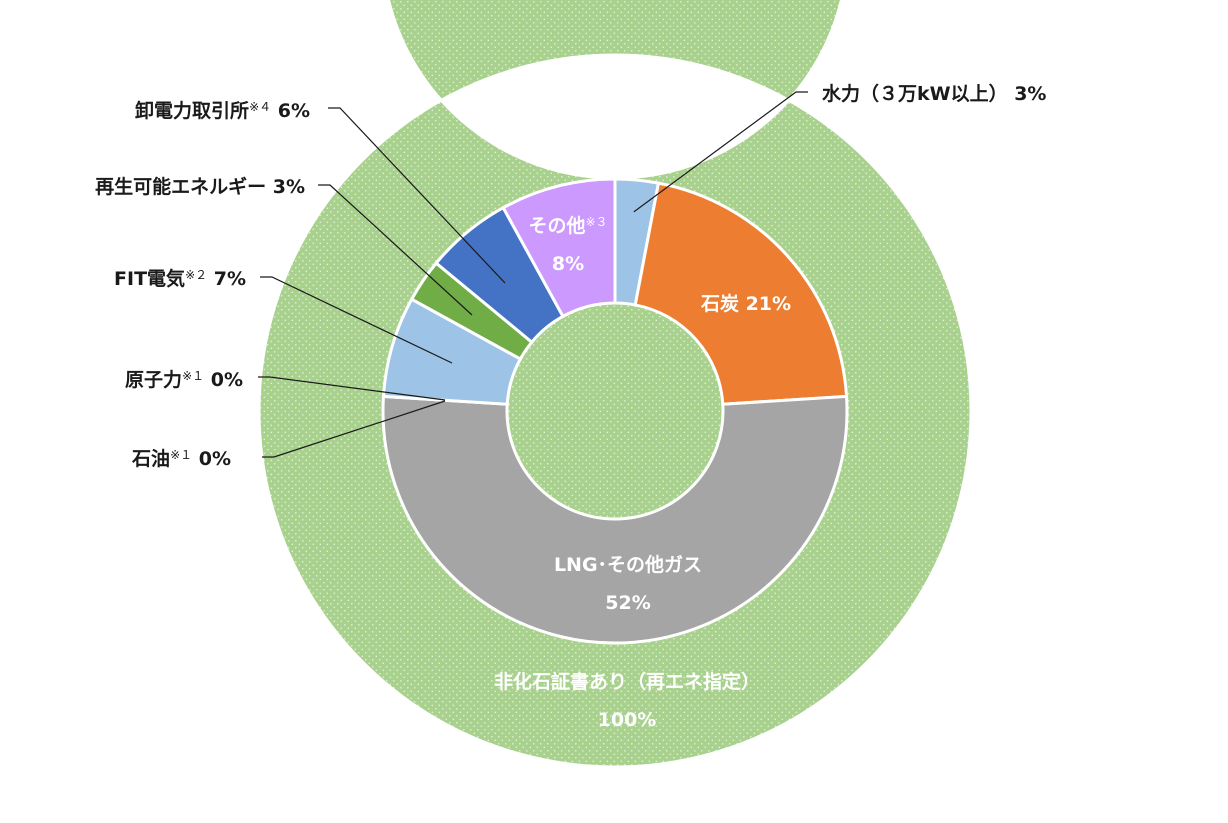 The height and width of the screenshot is (823, 1228). What do you see at coordinates (745, 304) in the screenshot?
I see `label-coal: 石炭 21%` at bounding box center [745, 304].